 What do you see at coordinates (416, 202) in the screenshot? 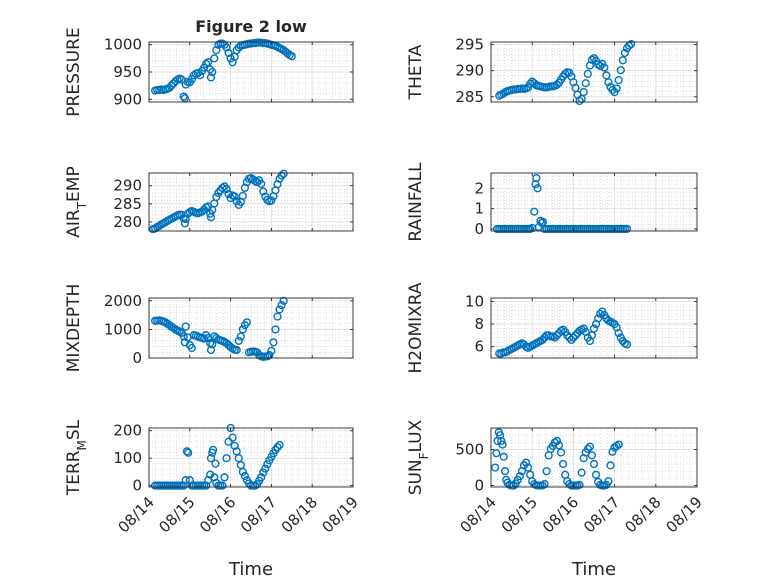
I see `y-axis-label: RAINFALL` at bounding box center [416, 202].